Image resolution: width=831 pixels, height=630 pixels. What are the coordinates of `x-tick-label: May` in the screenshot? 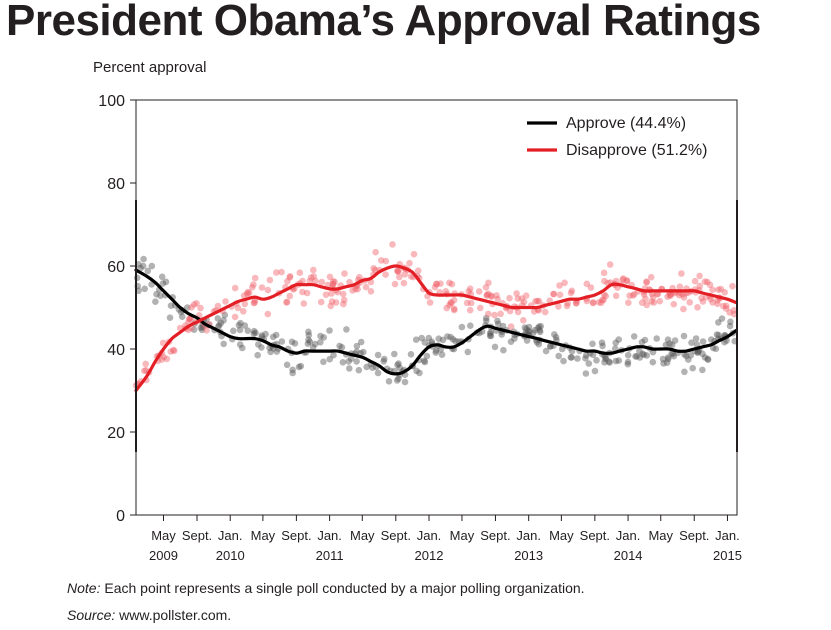 It's located at (163, 535).